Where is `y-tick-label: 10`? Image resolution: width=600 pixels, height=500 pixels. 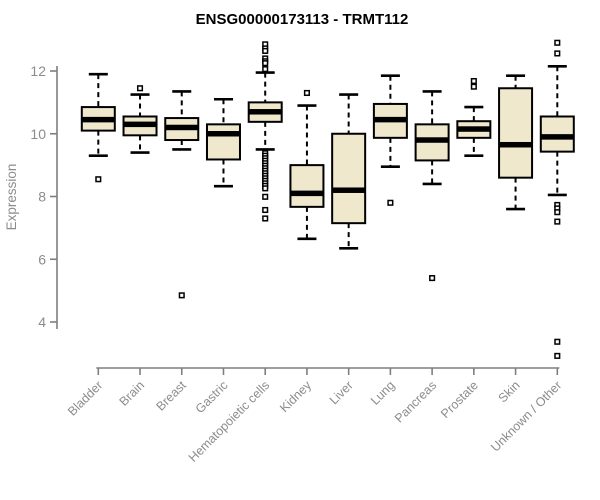 y-tick-label: 10 is located at coordinates (38, 134).